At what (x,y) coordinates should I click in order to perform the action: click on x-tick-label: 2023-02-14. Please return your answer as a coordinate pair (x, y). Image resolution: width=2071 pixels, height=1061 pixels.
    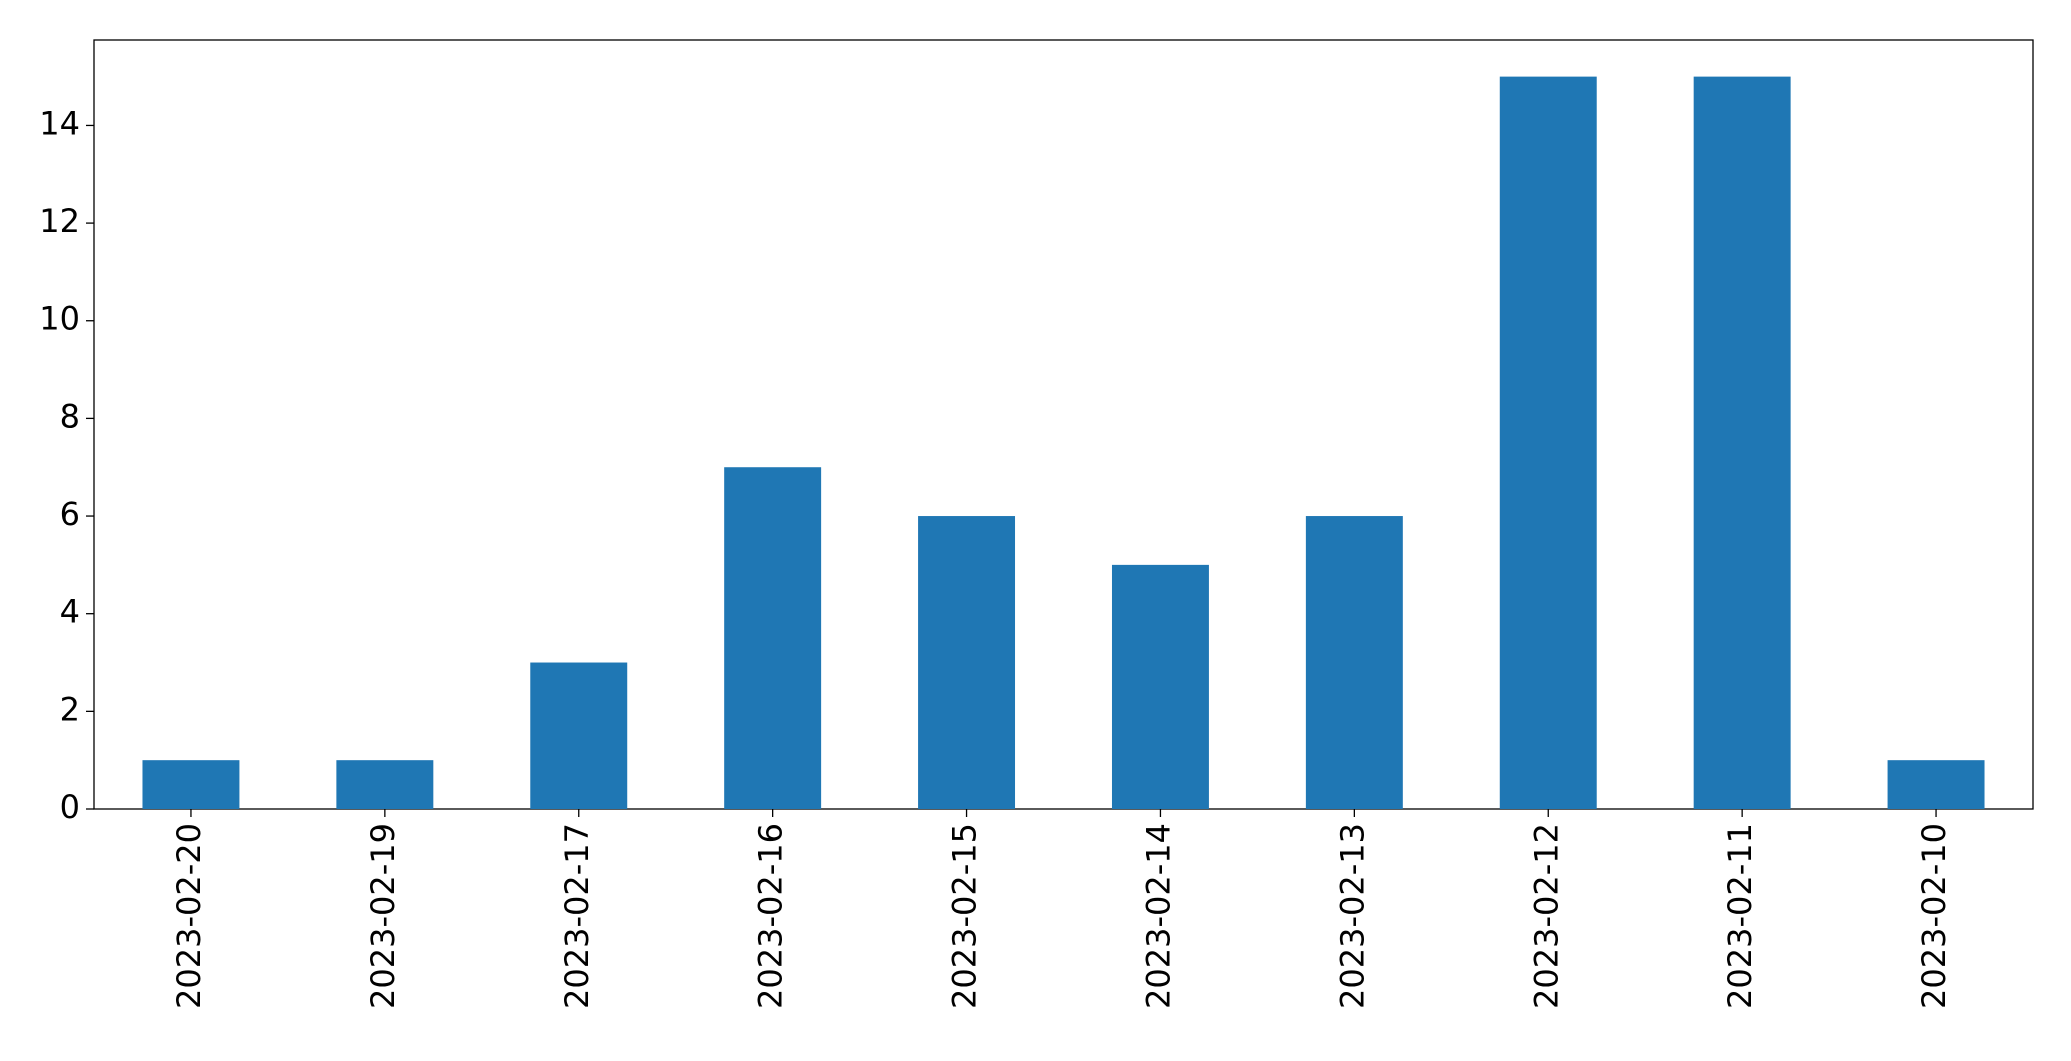
    Looking at the image, I should click on (1158, 916).